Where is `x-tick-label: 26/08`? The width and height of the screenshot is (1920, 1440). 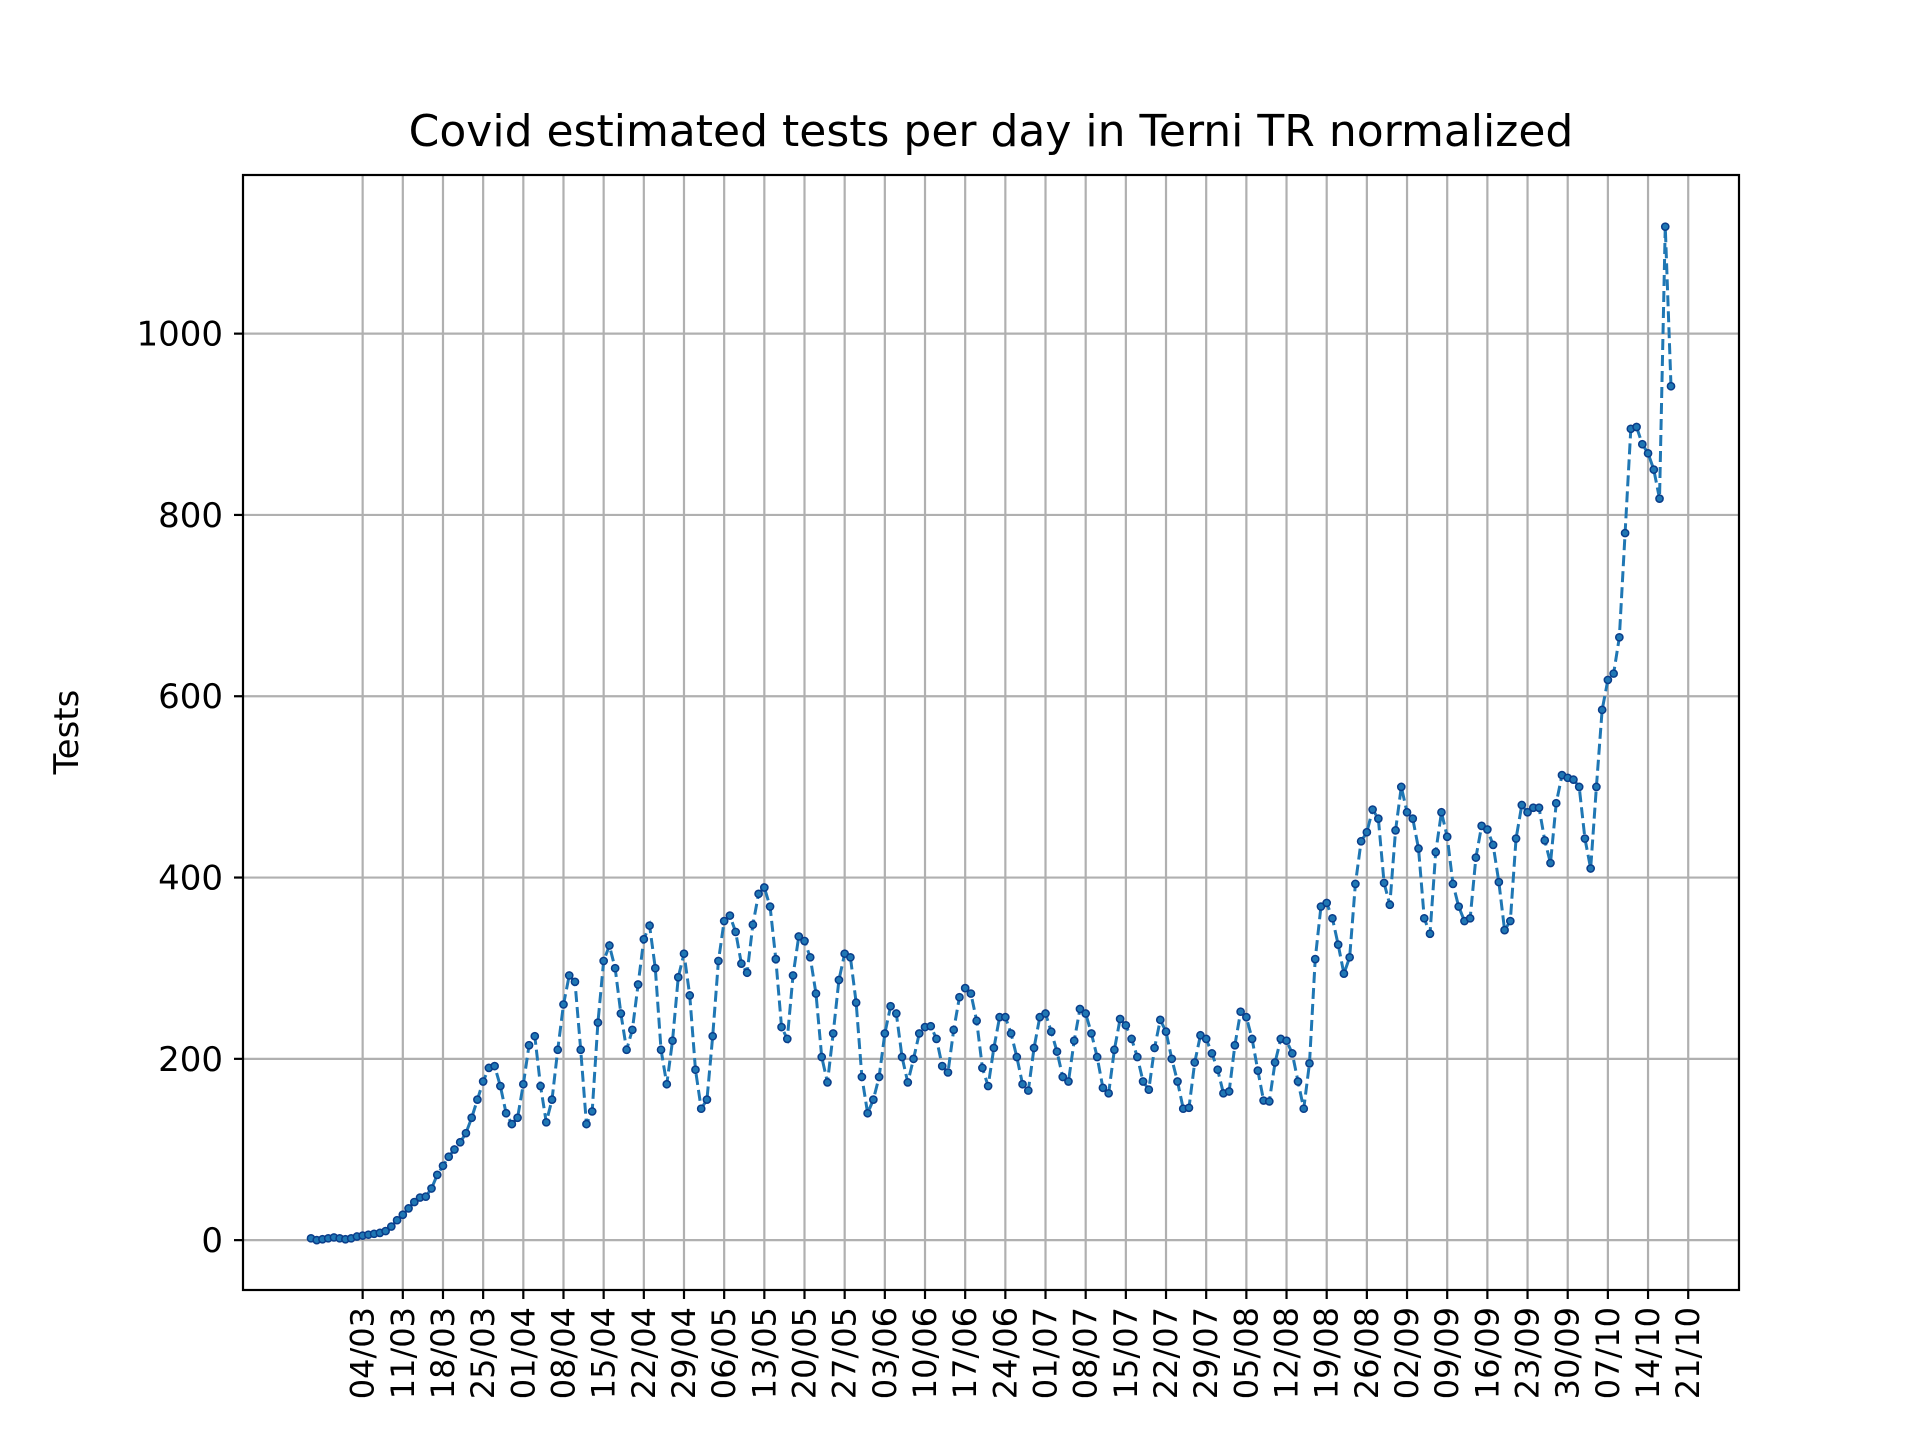
x-tick-label: 26/08 is located at coordinates (1367, 1353).